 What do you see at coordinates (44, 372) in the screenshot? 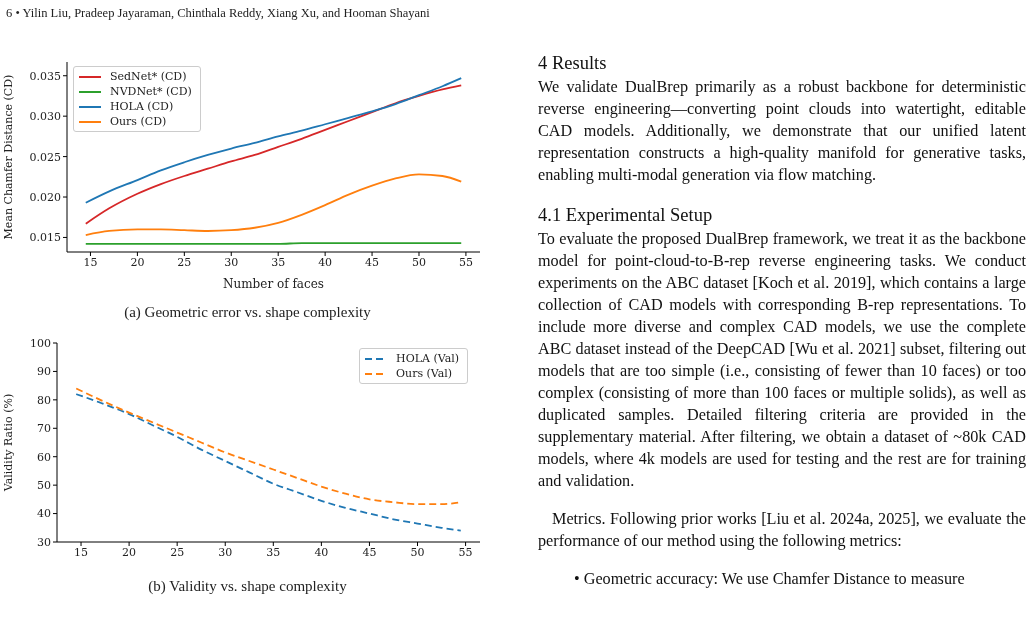
I see `y-tick-label: 90` at bounding box center [44, 372].